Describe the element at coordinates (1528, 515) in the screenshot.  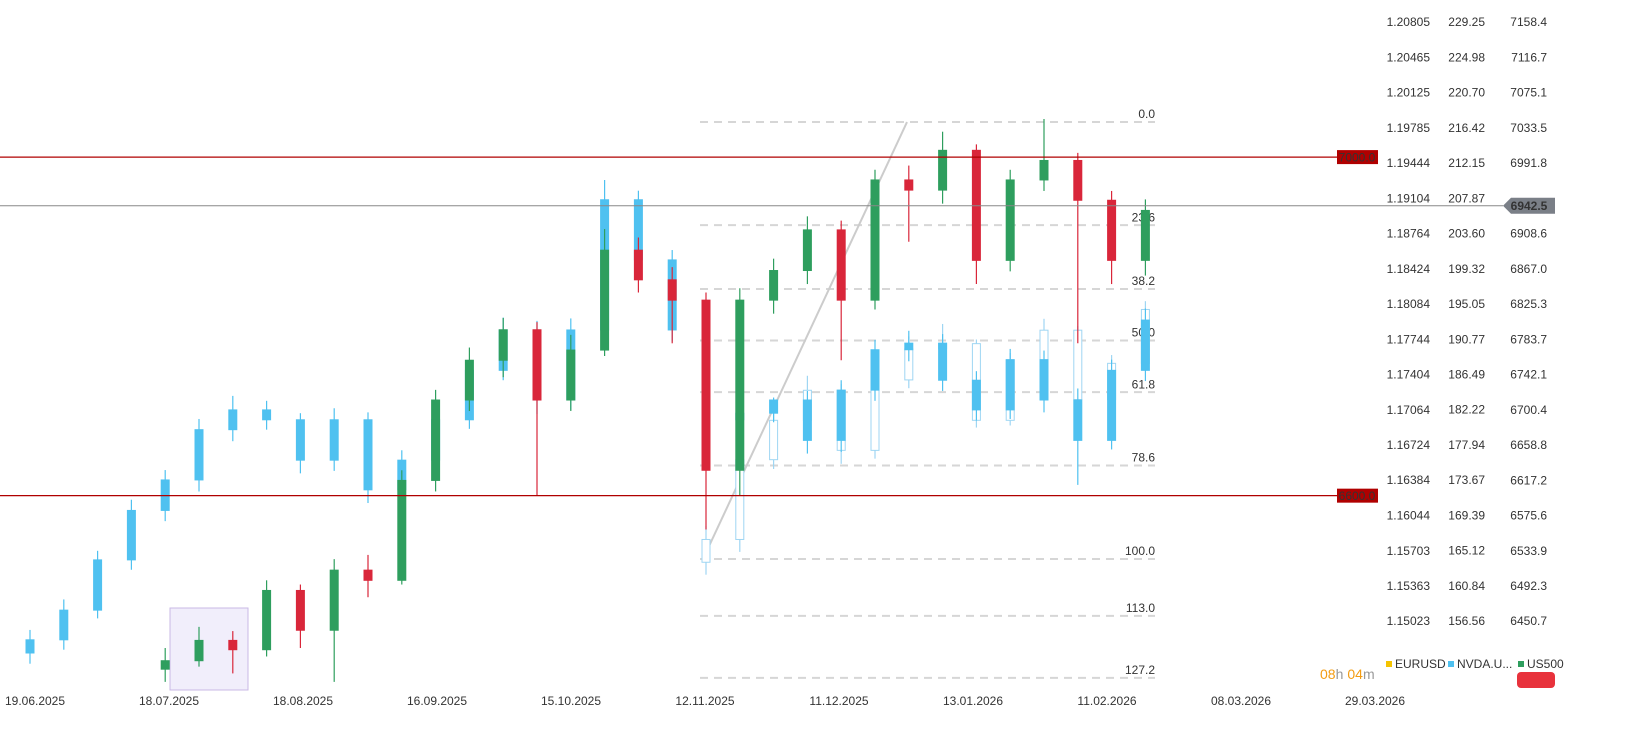
I see `y-tick-label: 6575.6` at that location.